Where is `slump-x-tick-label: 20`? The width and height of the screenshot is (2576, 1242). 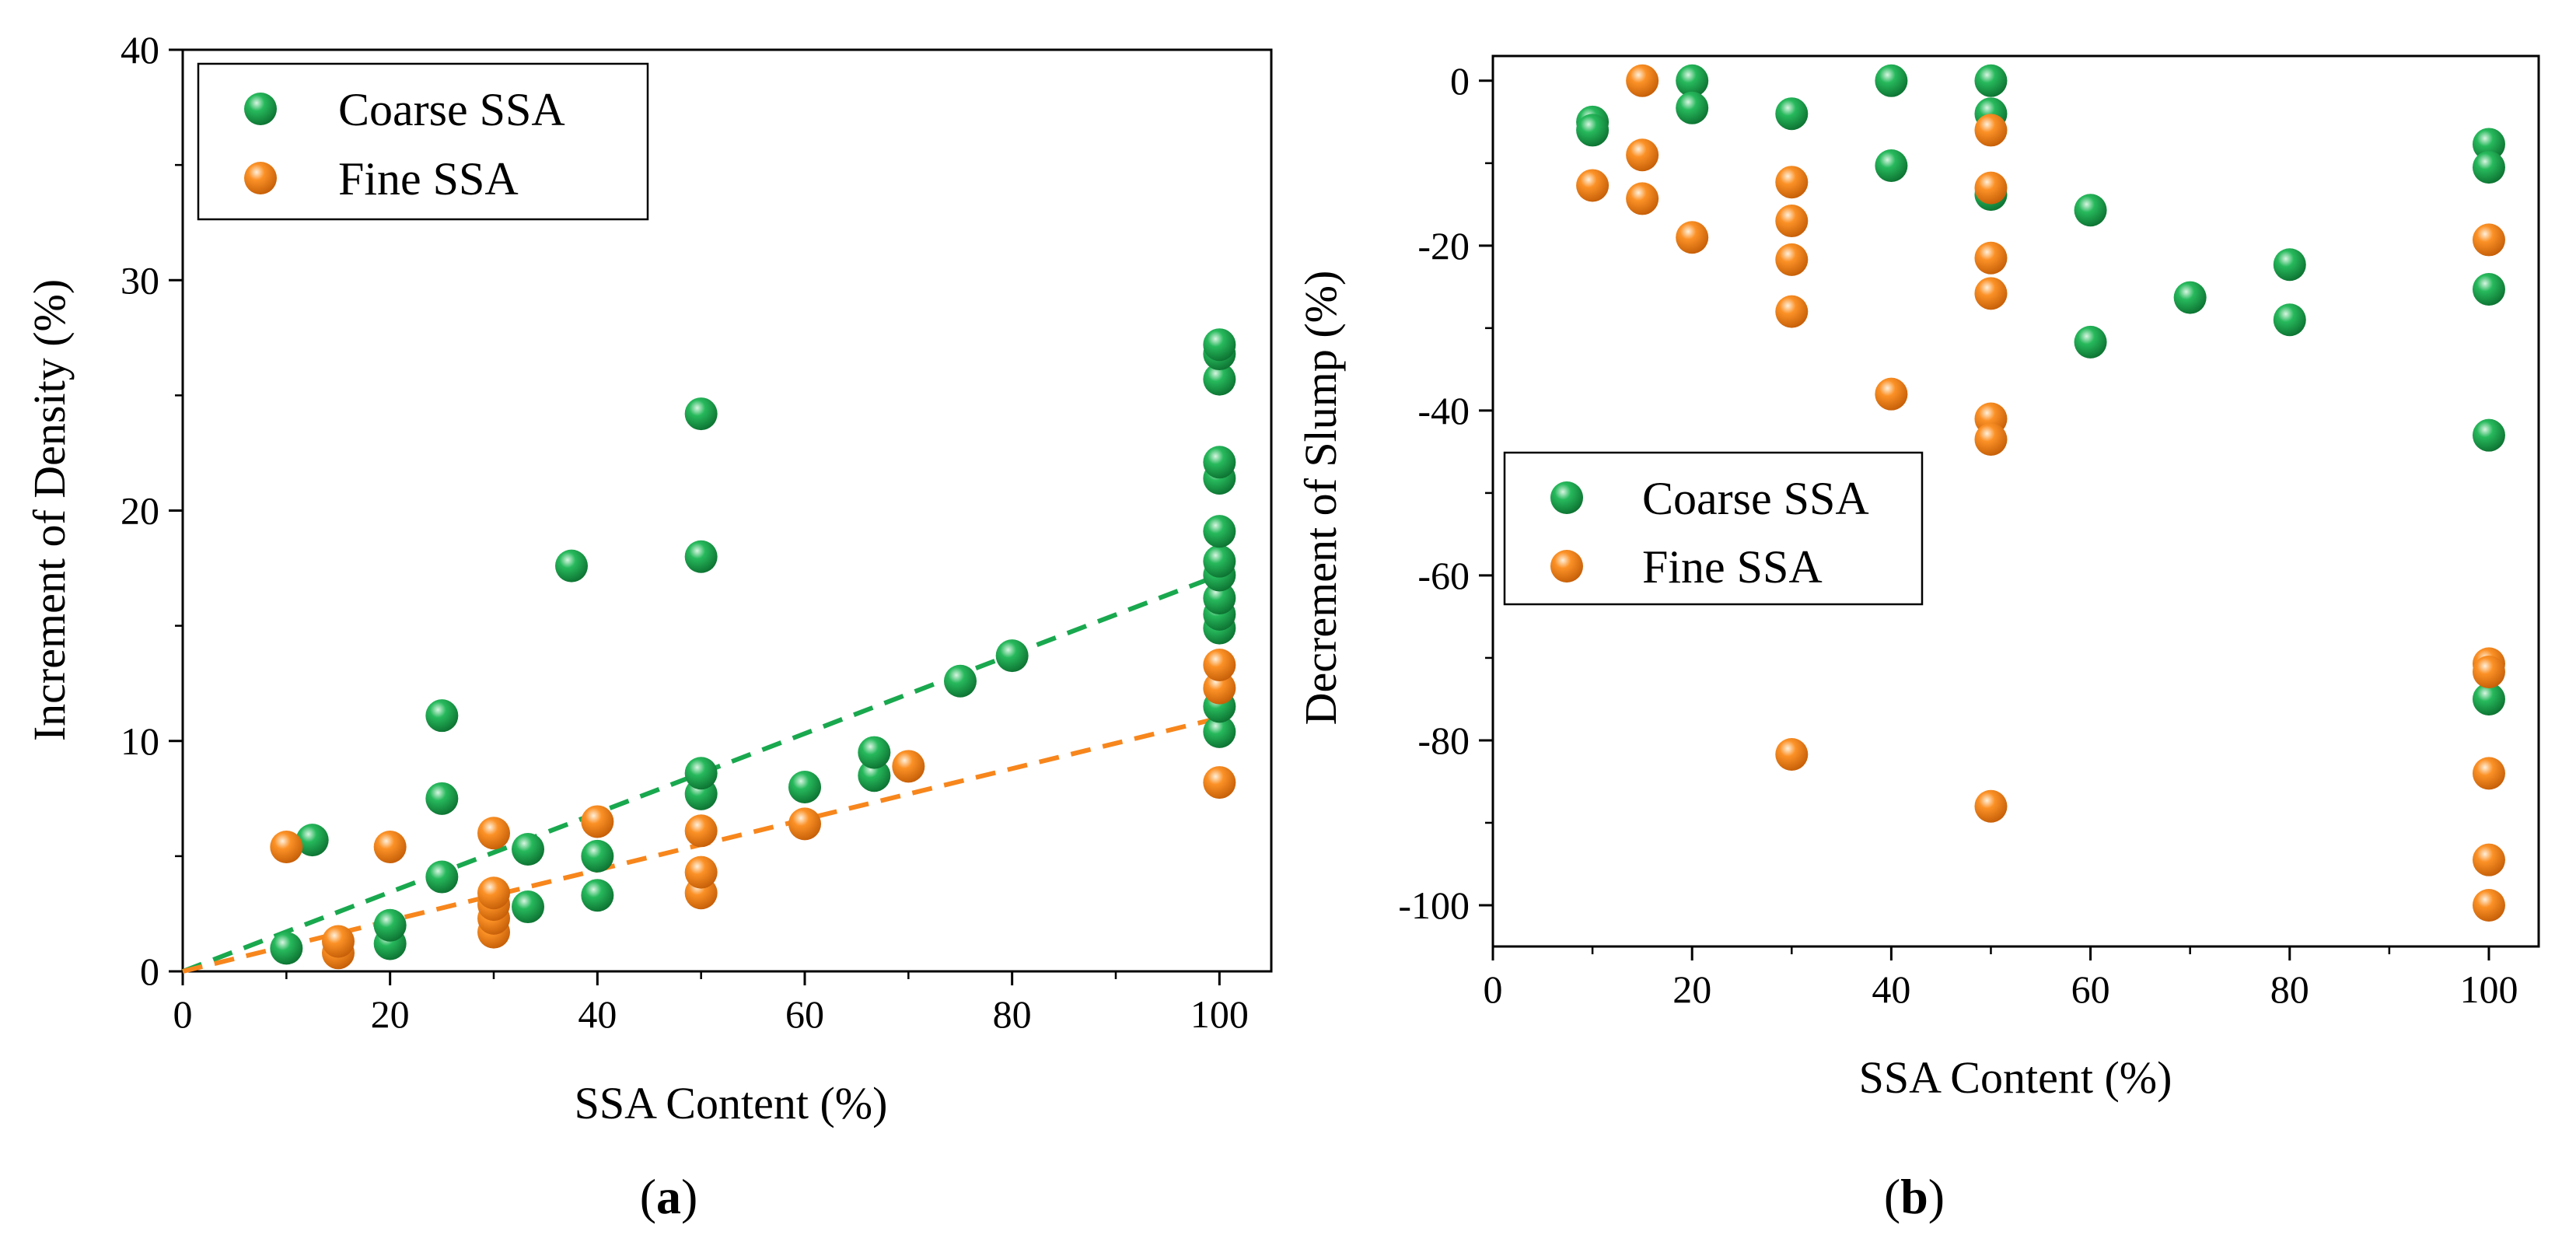
slump-x-tick-label: 20 is located at coordinates (1691, 989).